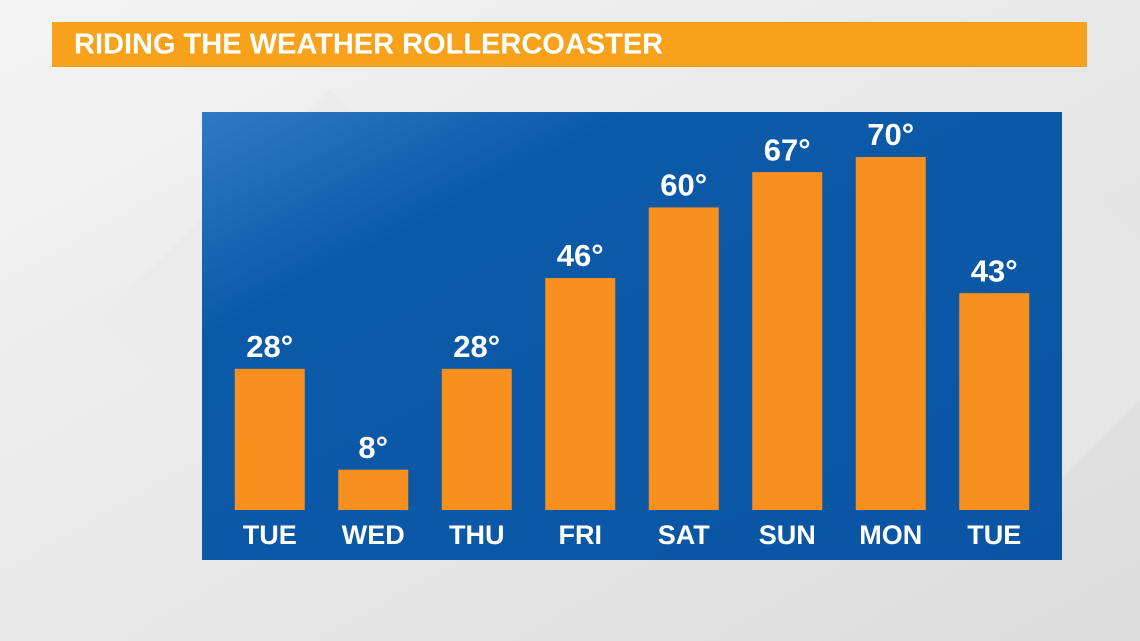  I want to click on x-tick-label: SUN, so click(787, 535).